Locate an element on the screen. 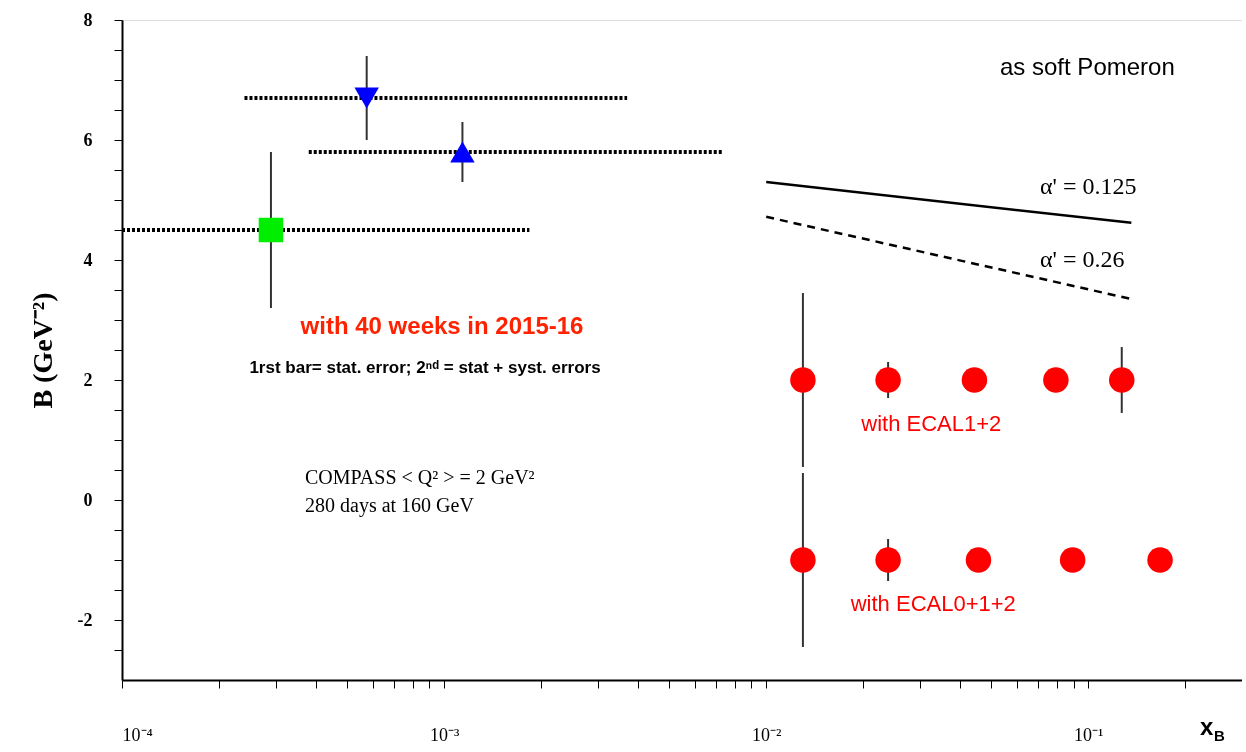 This screenshot has width=1246, height=752. y-tick-label: 2 is located at coordinates (88, 379).